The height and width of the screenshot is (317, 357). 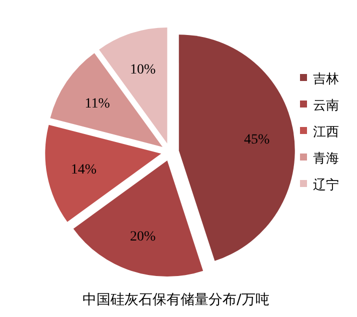 I want to click on legend-label: 青海, so click(x=326, y=159).